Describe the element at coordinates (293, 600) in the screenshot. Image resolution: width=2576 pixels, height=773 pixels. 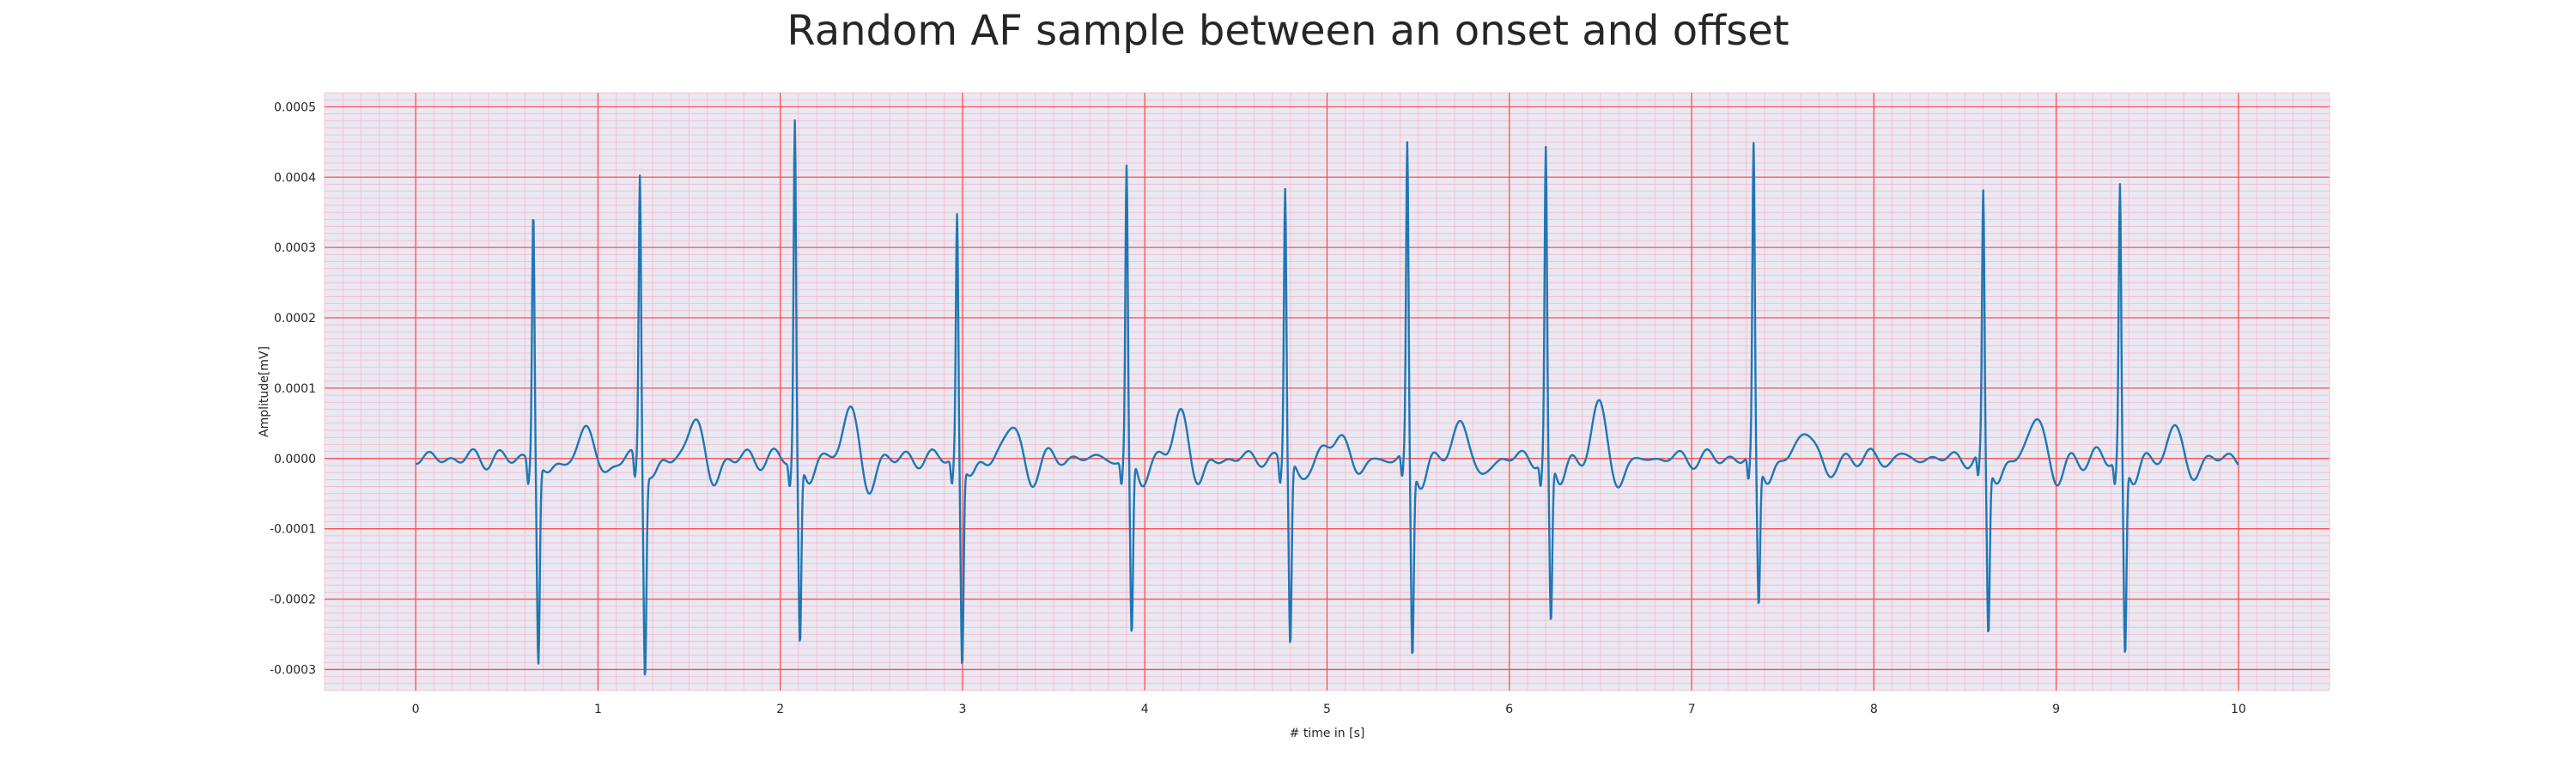
I see `y-tick-label: -0.0002` at that location.